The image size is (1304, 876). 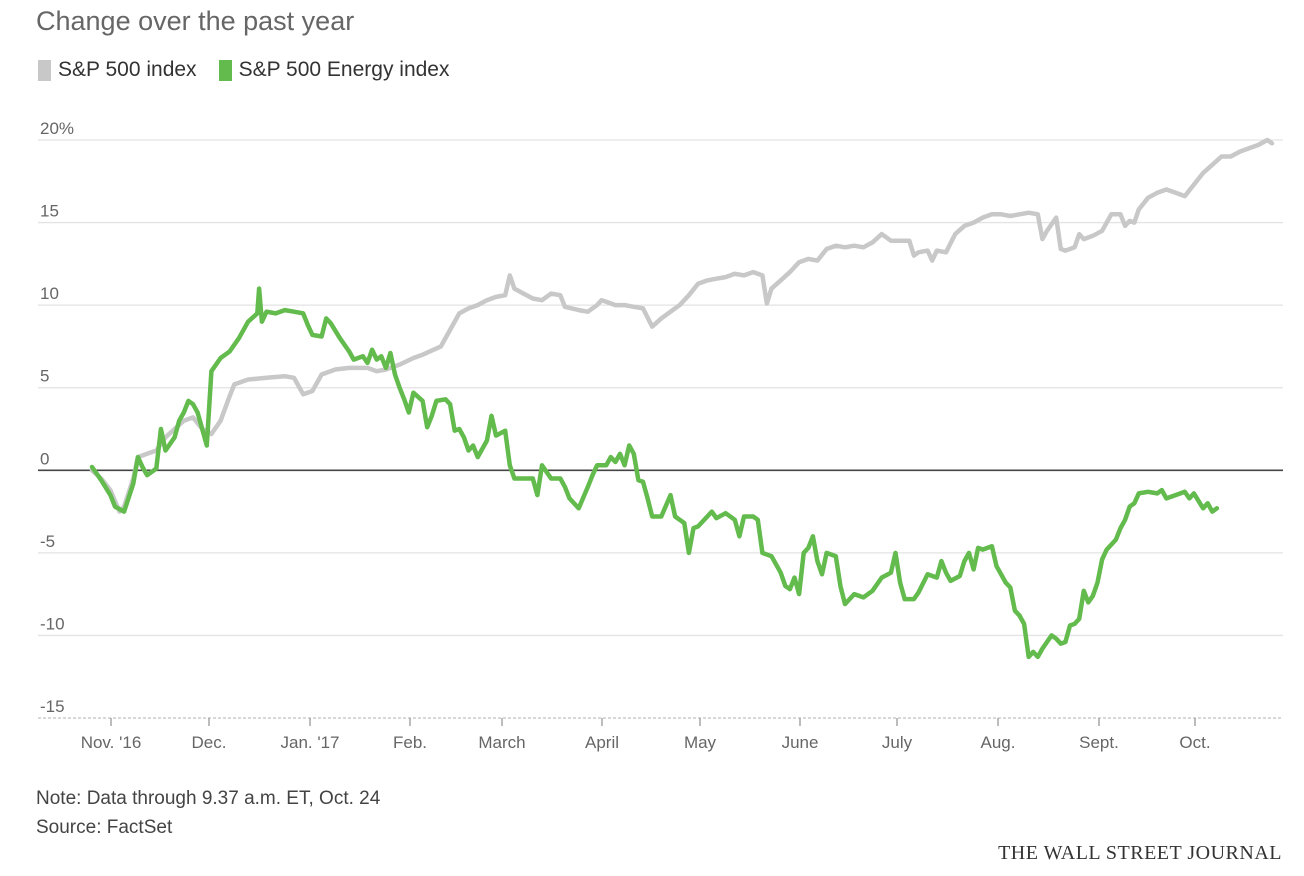 I want to click on legend-swatch-sp500, so click(x=44, y=70).